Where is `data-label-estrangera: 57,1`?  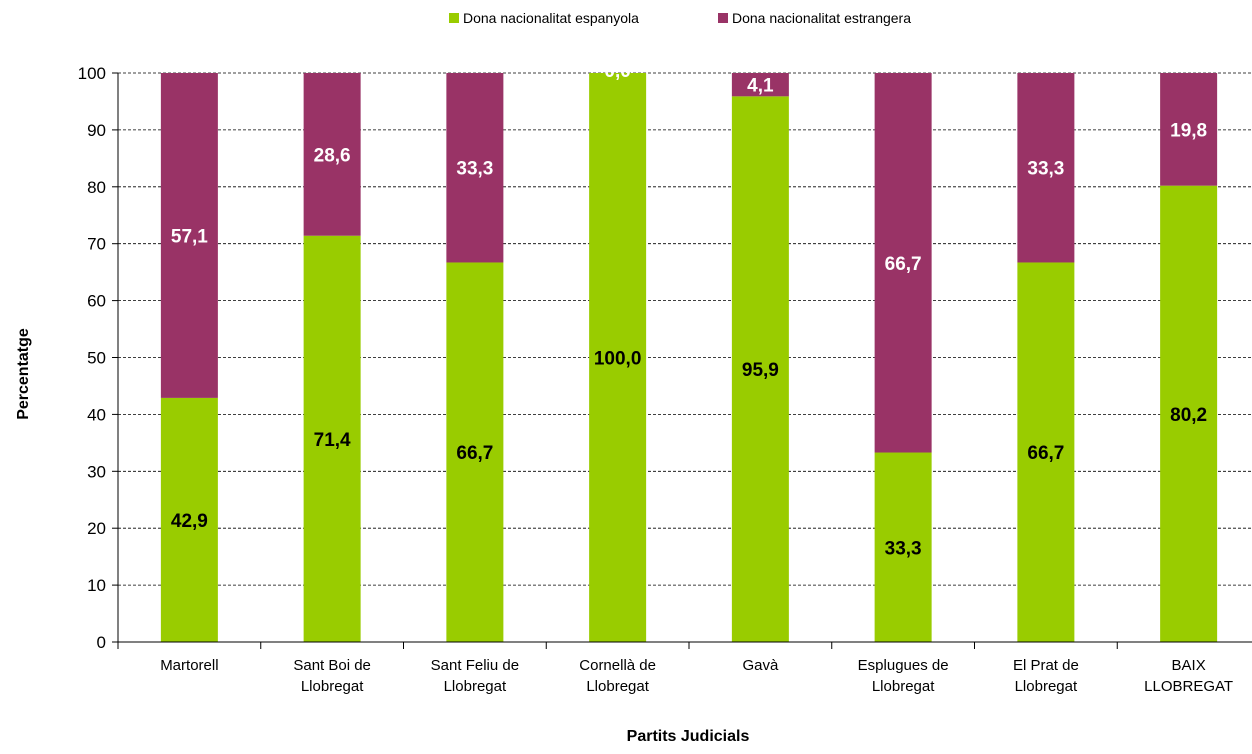 data-label-estrangera: 57,1 is located at coordinates (189, 236).